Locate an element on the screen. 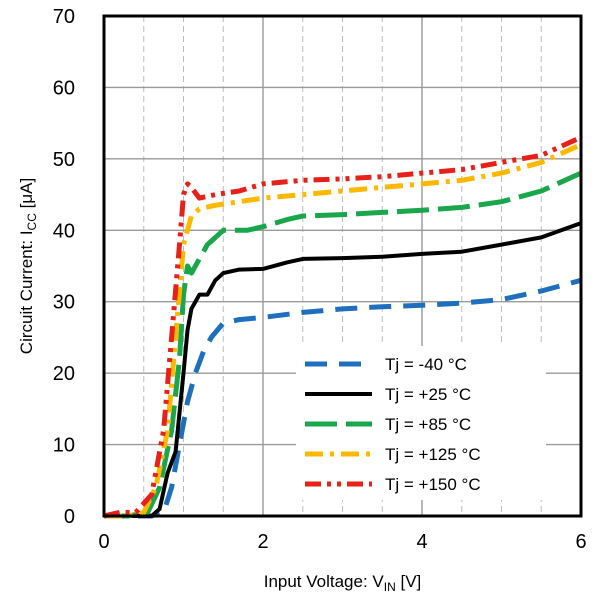 The width and height of the screenshot is (599, 603). x-tick-label: 4 is located at coordinates (421, 542).